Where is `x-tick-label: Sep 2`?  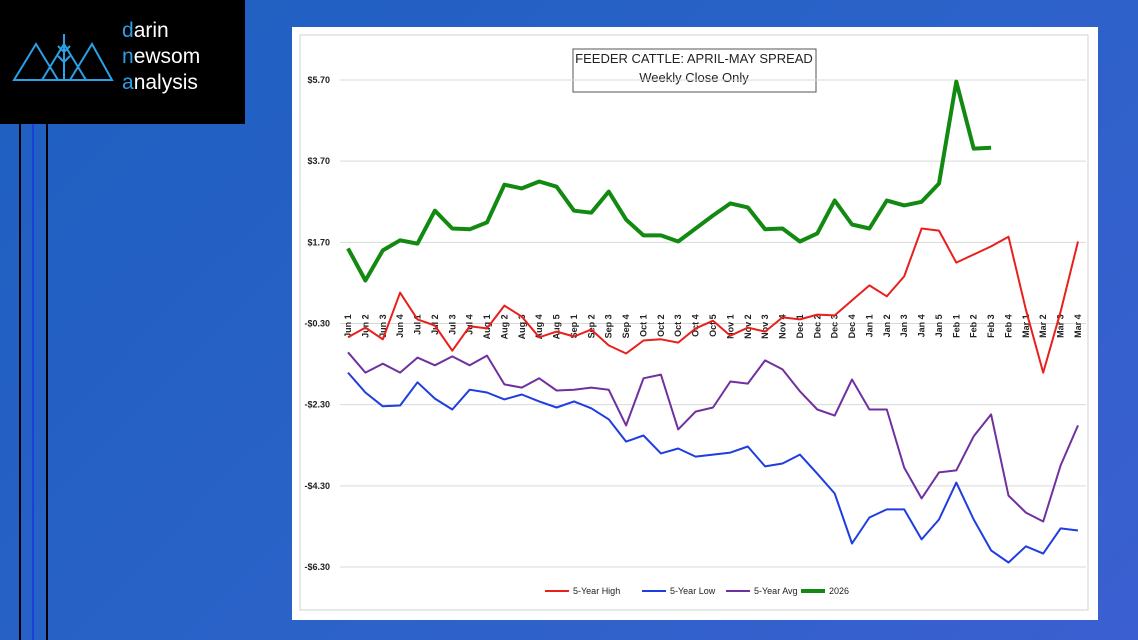
x-tick-label: Sep 2 is located at coordinates (591, 326).